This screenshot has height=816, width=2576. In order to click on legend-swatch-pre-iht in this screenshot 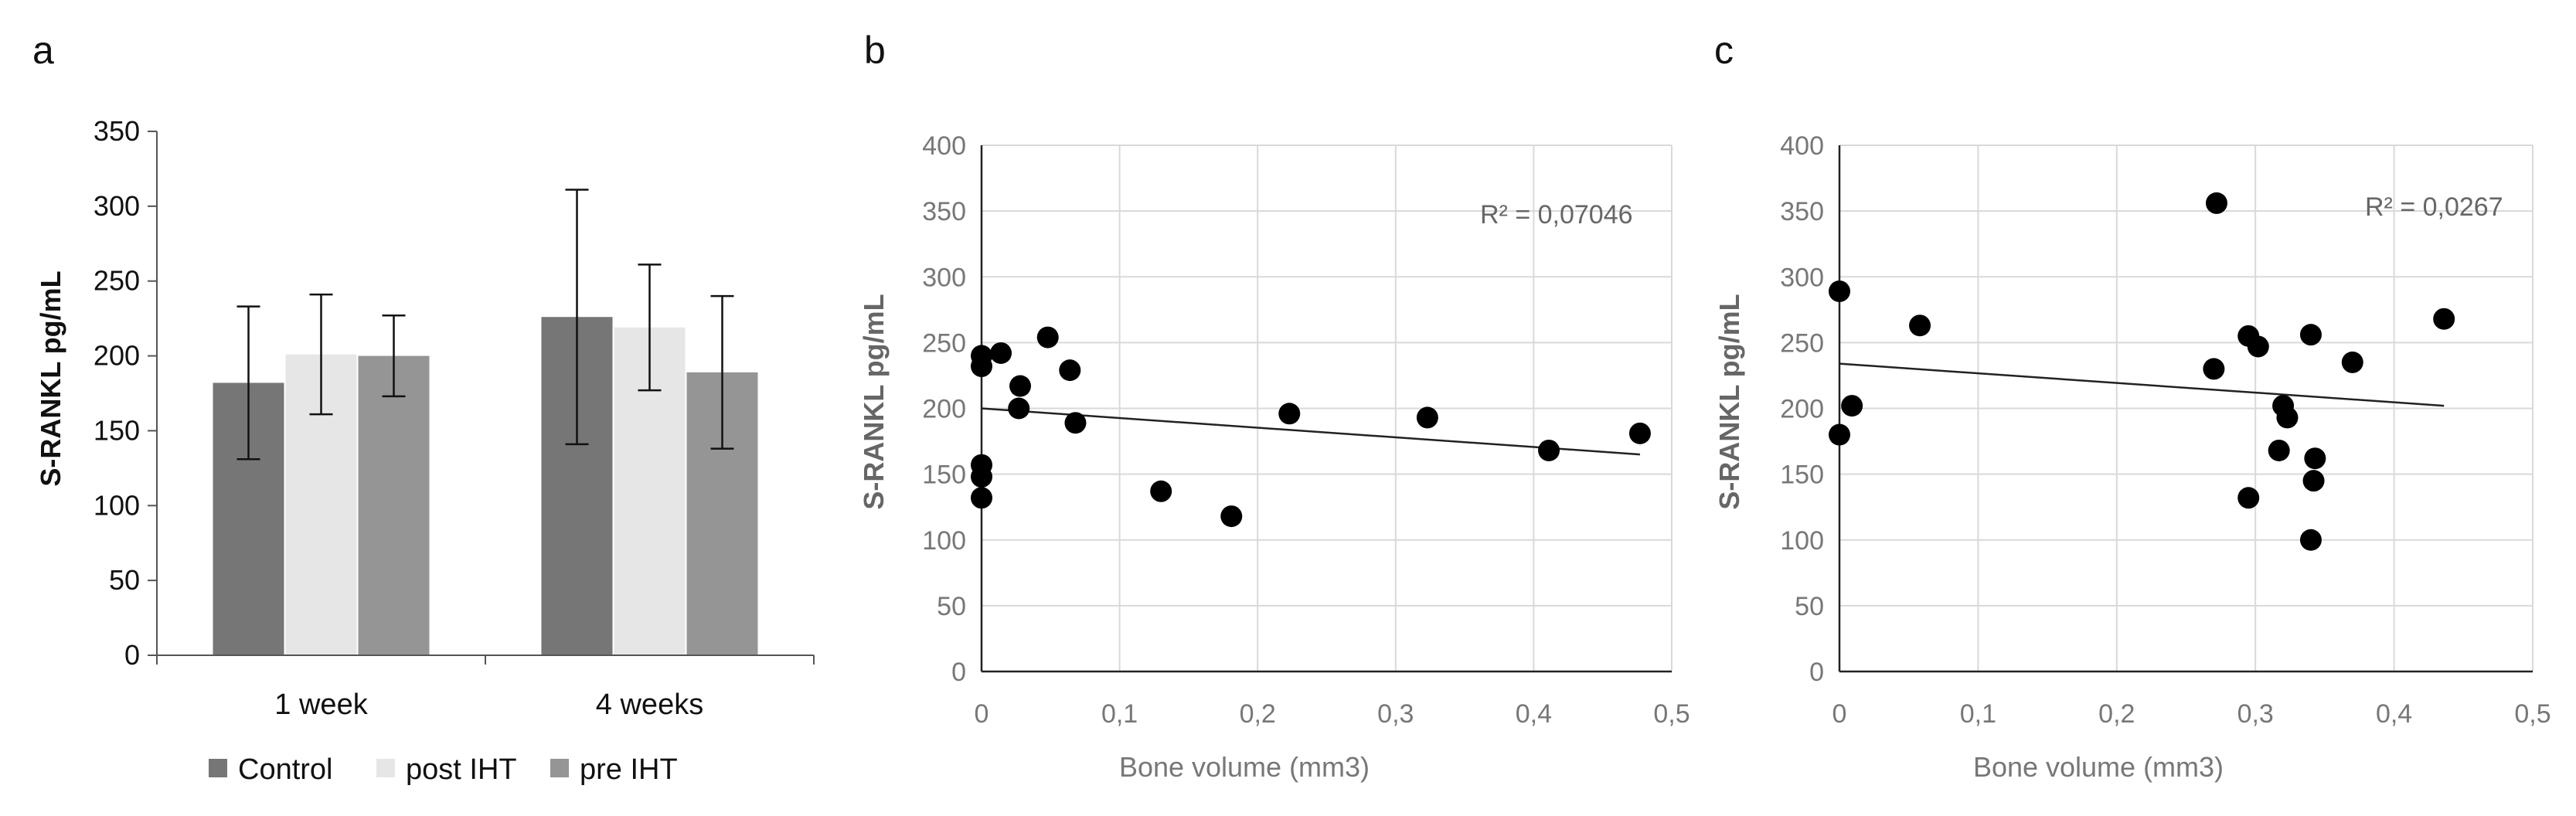, I will do `click(559, 768)`.